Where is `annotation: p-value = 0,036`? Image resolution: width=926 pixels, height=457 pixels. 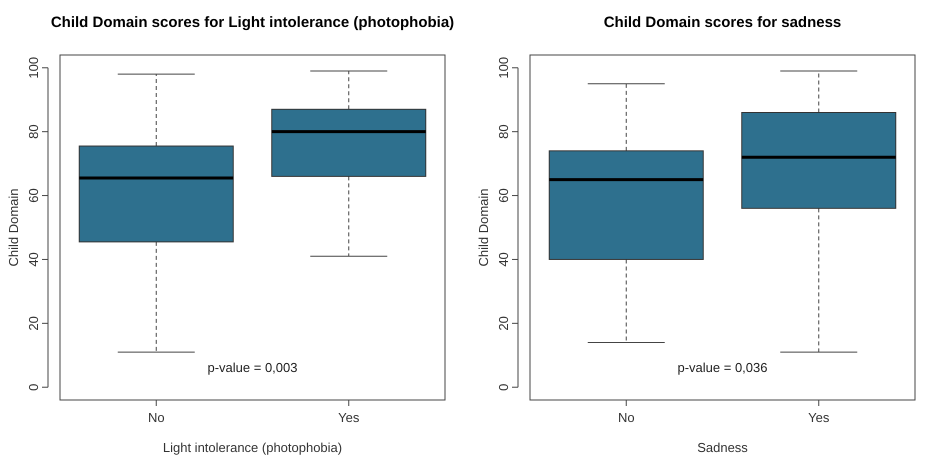
annotation: p-value = 0,036 is located at coordinates (723, 367).